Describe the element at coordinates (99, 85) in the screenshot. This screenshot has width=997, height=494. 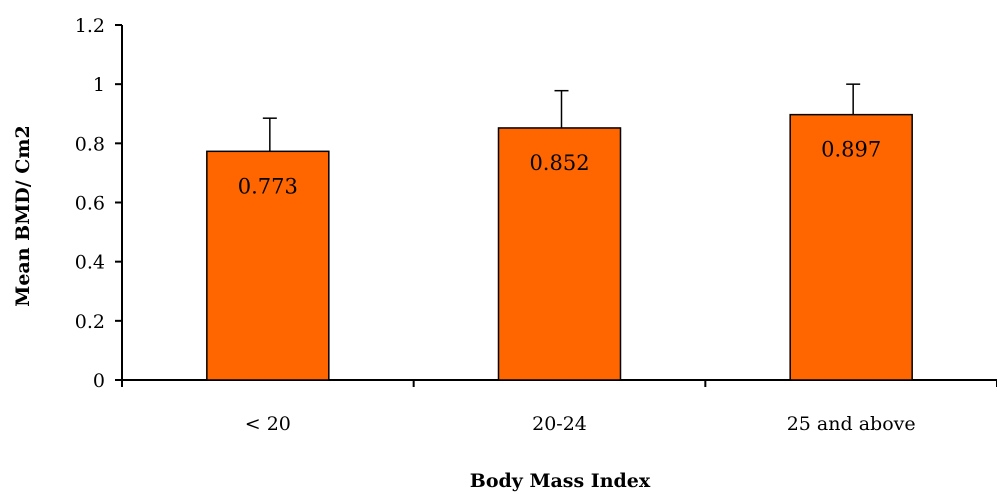
I see `y-tick-label: 1` at that location.